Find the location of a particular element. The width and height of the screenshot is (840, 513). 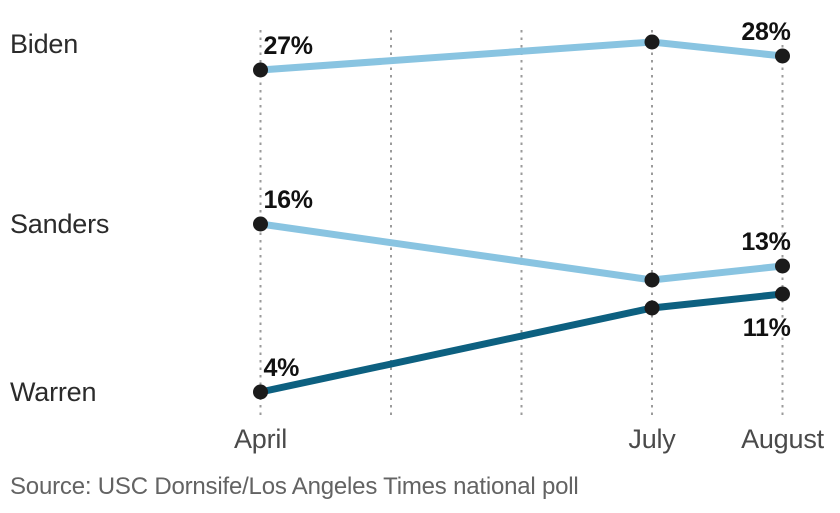

point-warren-august is located at coordinates (782, 294).